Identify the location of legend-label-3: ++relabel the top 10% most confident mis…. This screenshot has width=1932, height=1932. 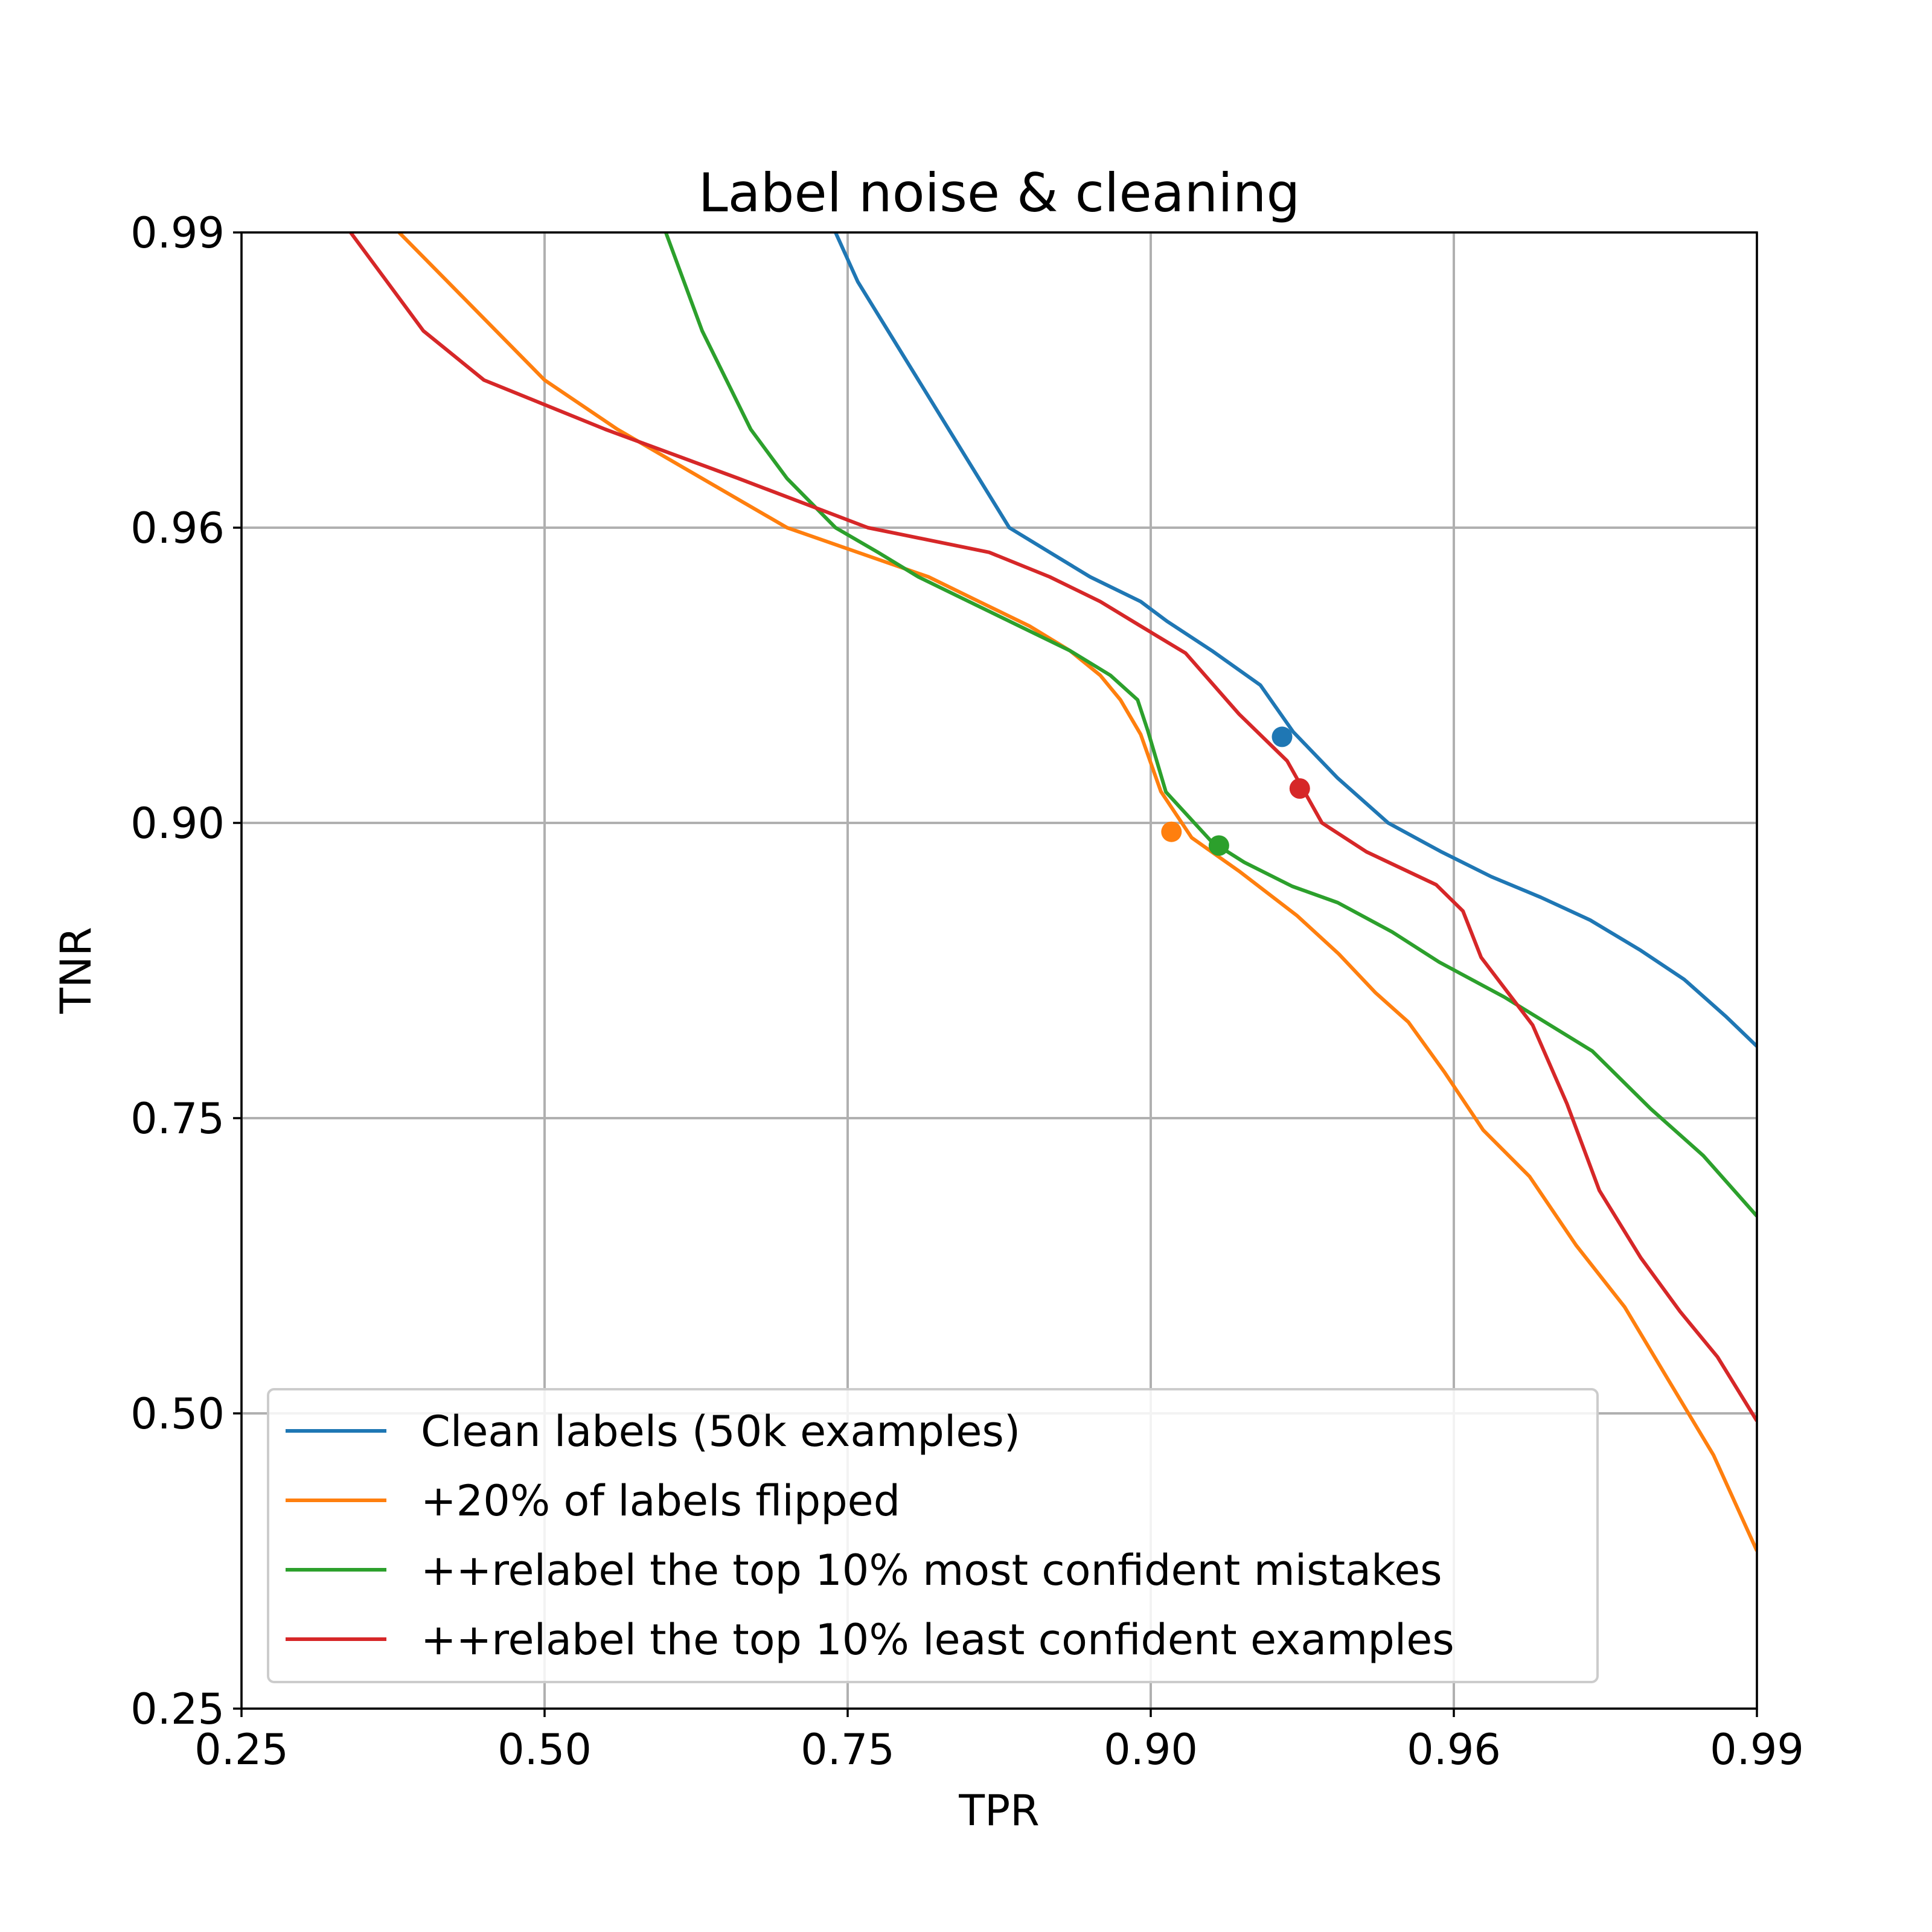
(931, 1570).